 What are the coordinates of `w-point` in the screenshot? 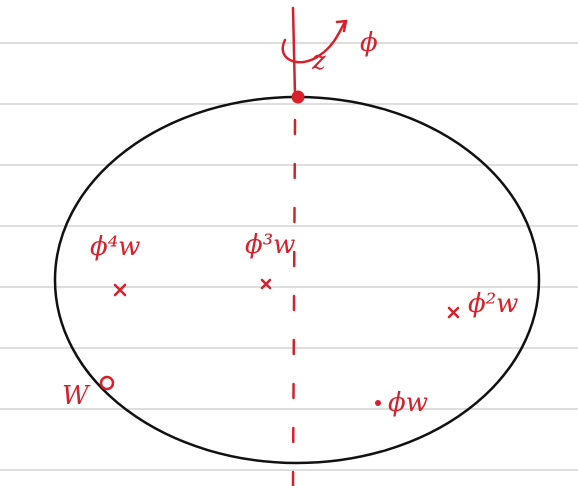 It's located at (107, 383).